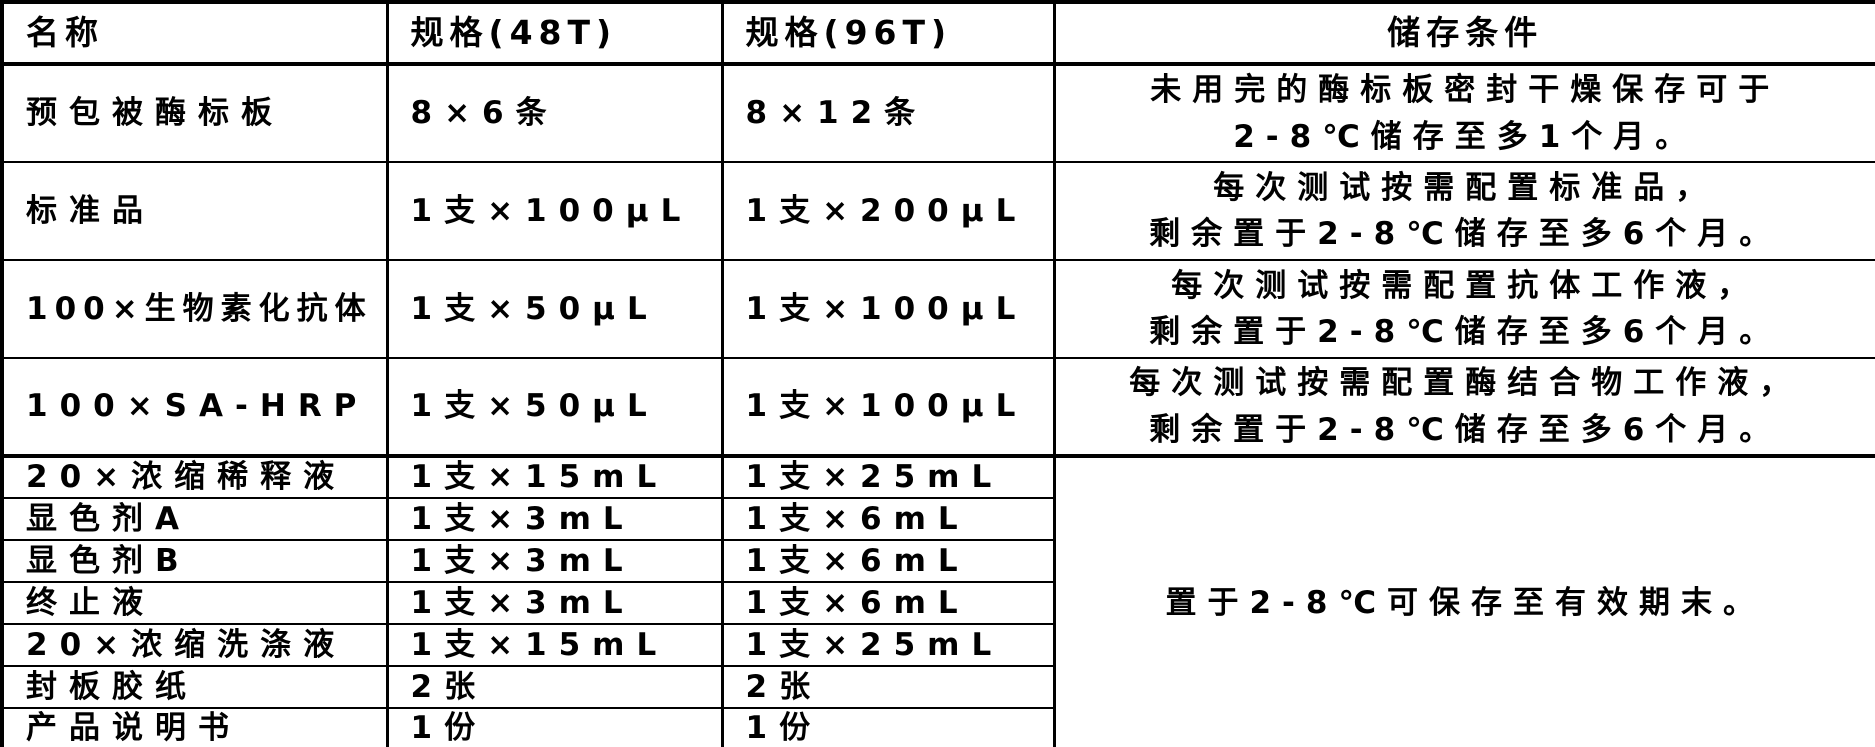 The image size is (1875, 747). What do you see at coordinates (1463, 33) in the screenshot?
I see `column-header-storage: 储存条件` at bounding box center [1463, 33].